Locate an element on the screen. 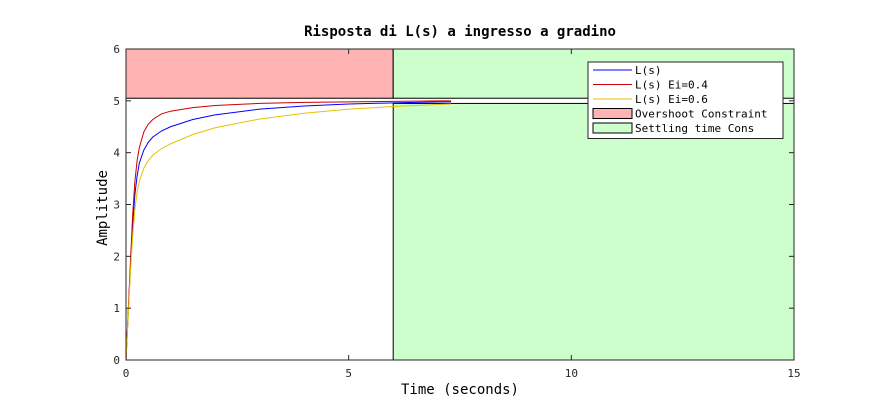 The height and width of the screenshot is (406, 879). y-tick-label: 2 is located at coordinates (116, 256).